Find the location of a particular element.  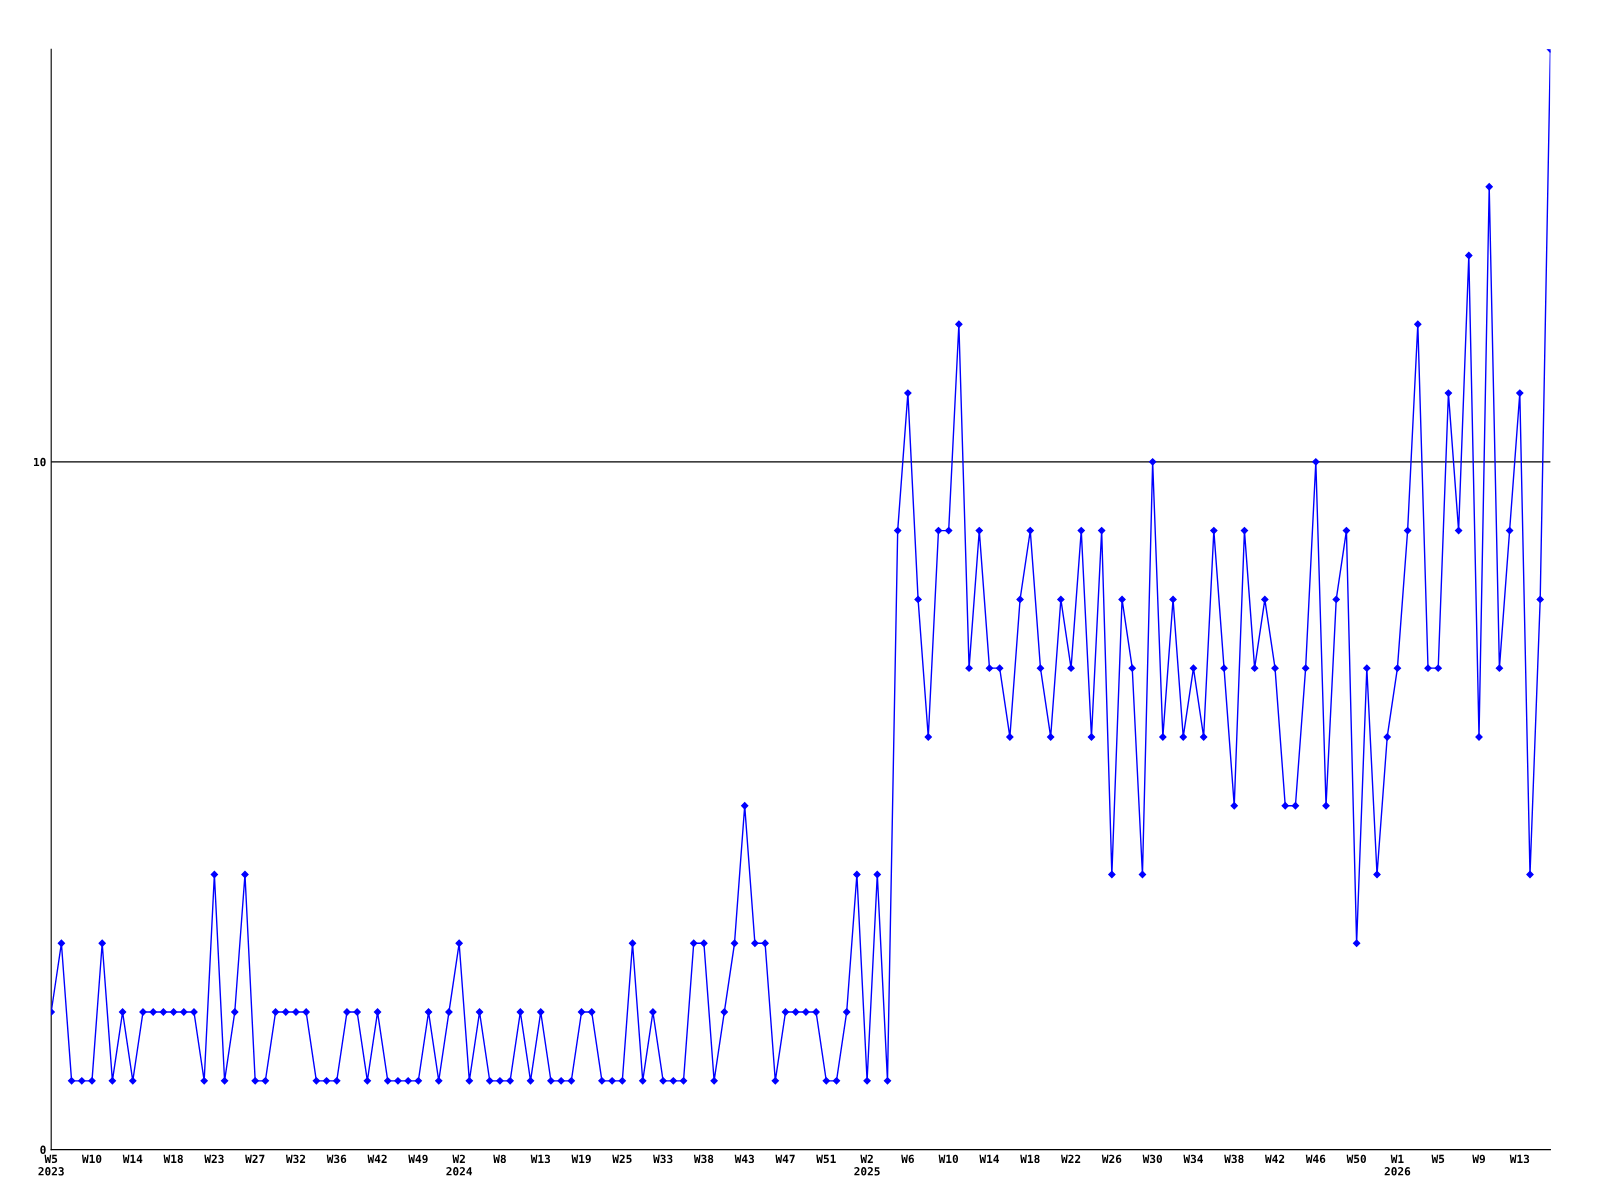

x-tick-label: W50 is located at coordinates (1356, 1159).